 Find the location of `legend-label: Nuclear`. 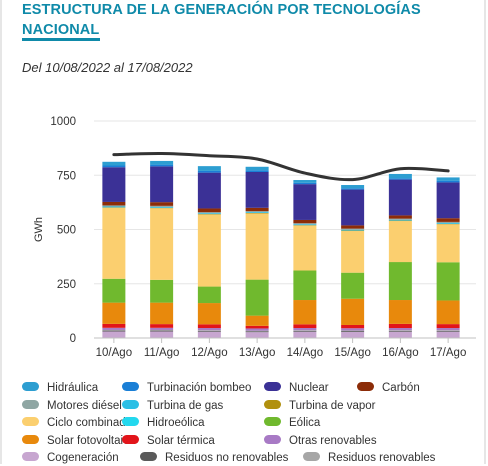

legend-label: Nuclear is located at coordinates (309, 388).